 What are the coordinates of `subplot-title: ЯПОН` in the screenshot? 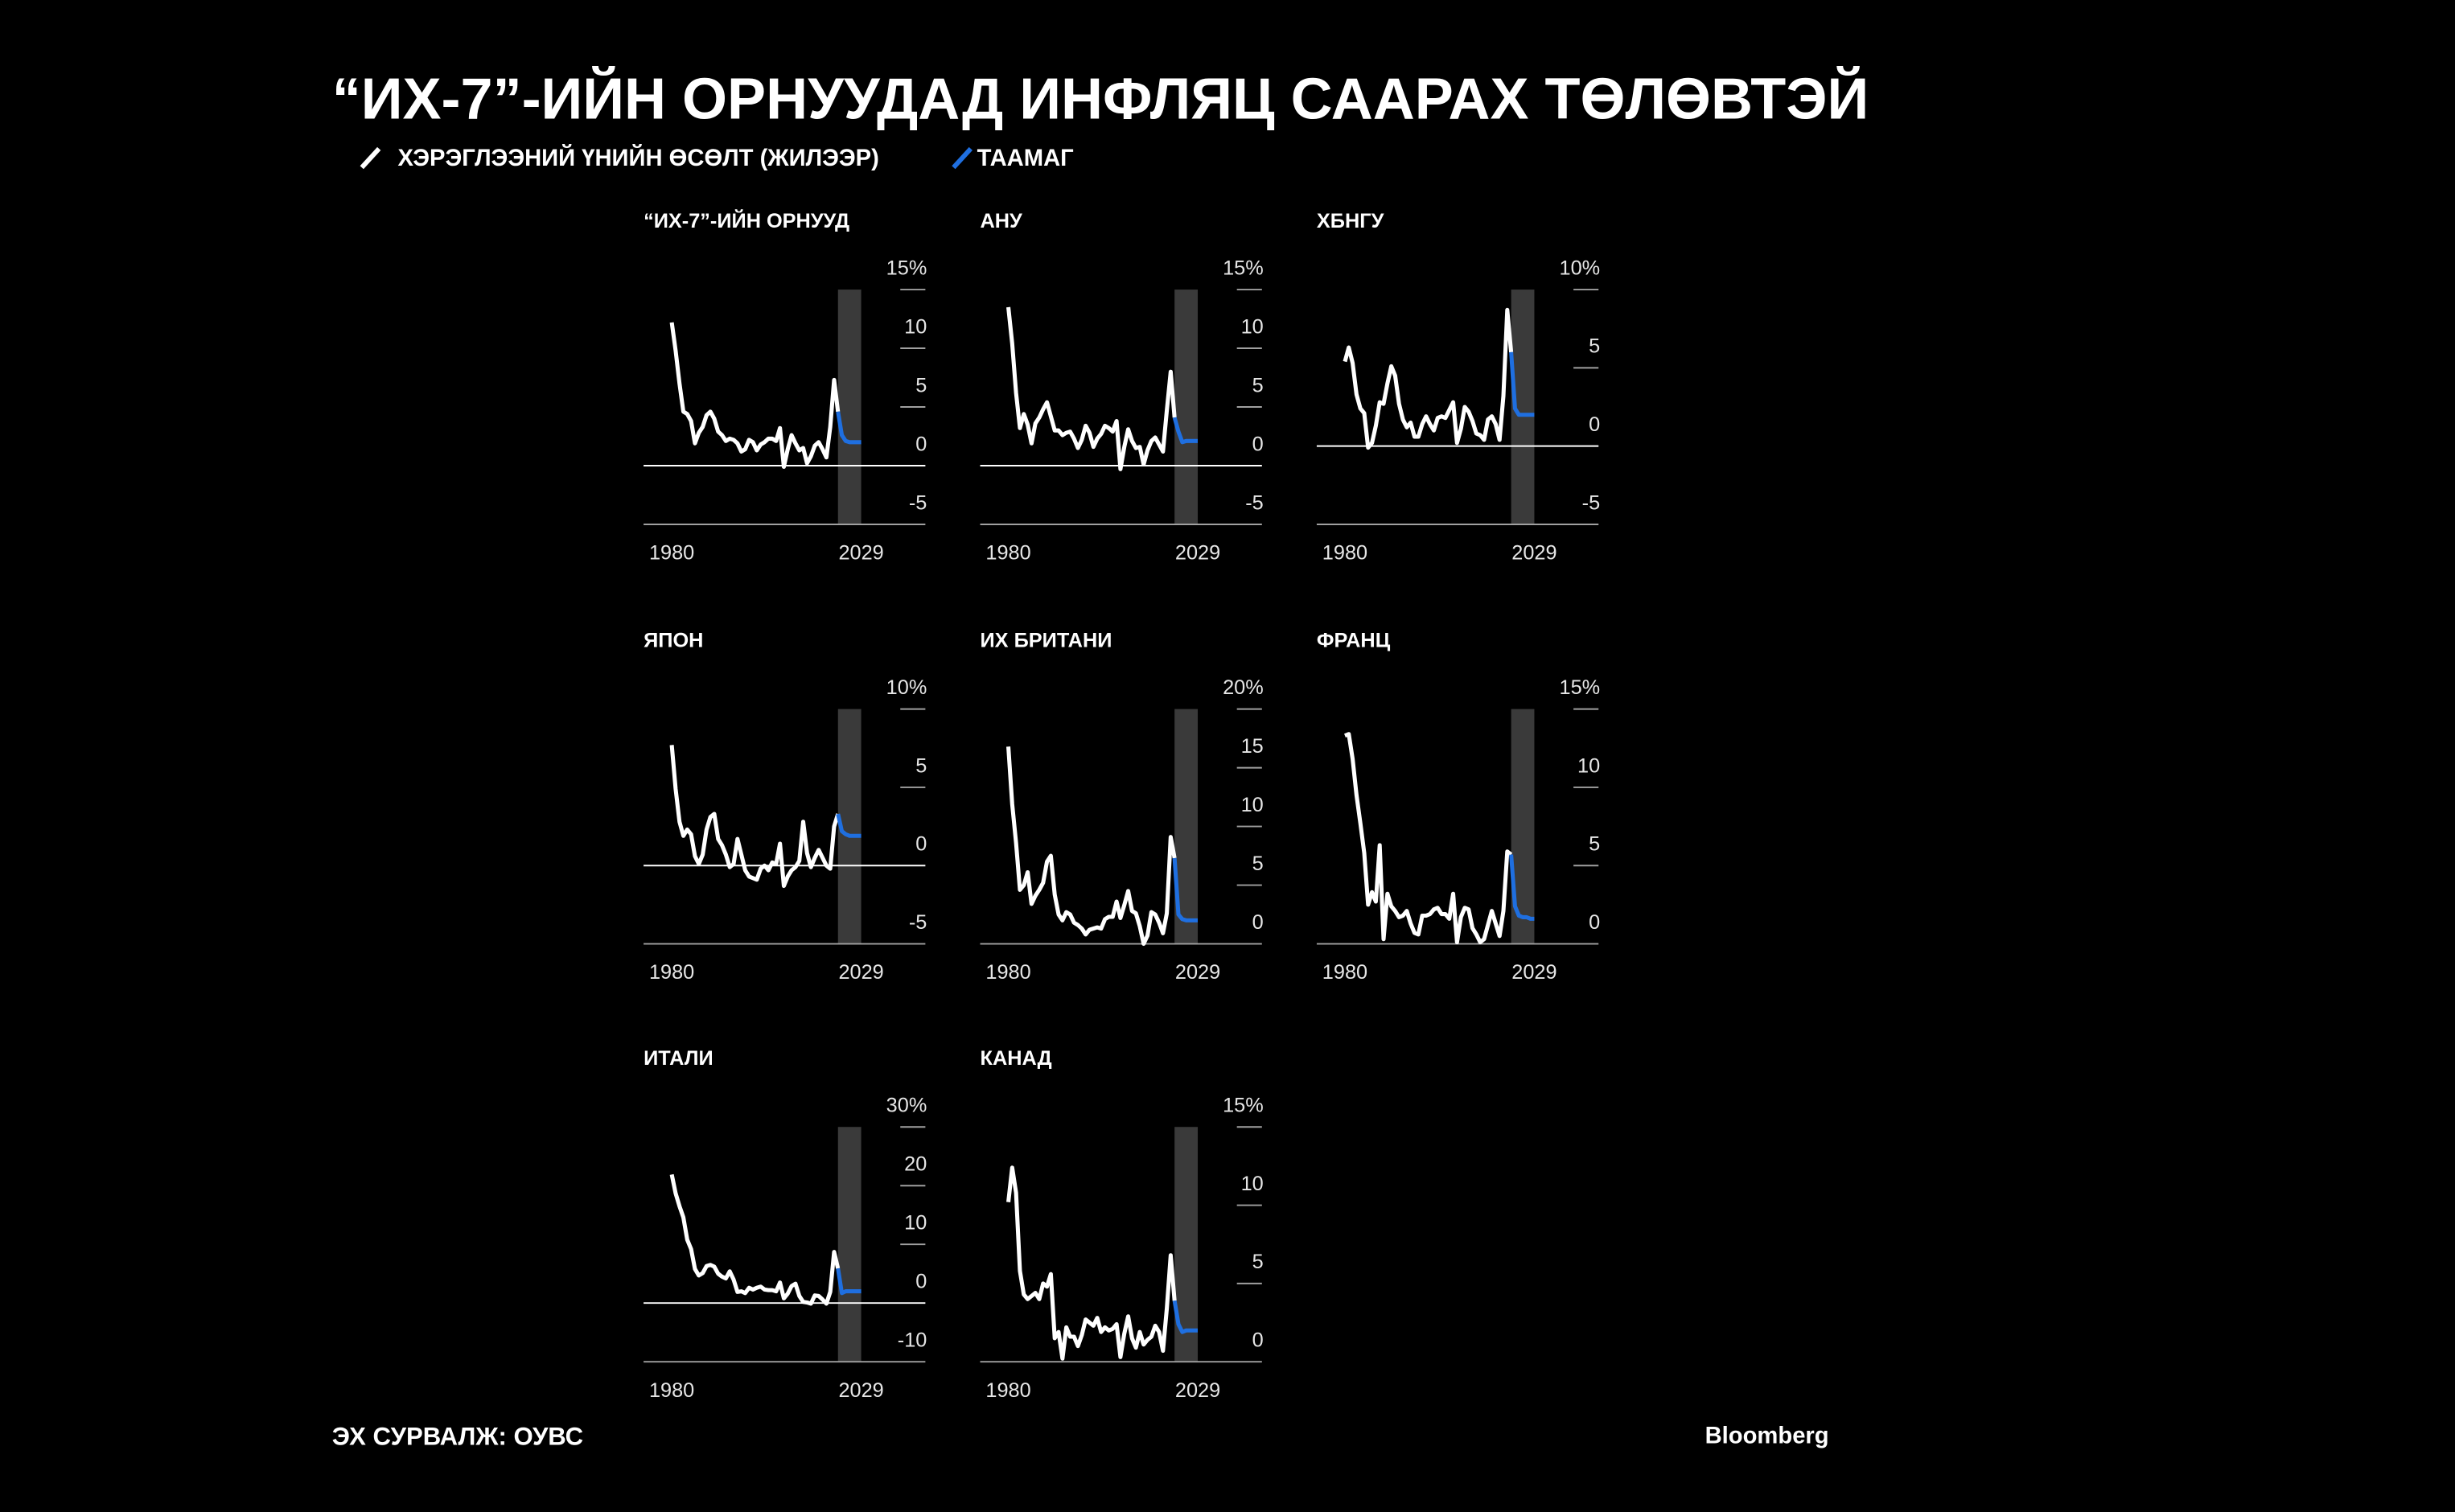 It's located at (673, 641).